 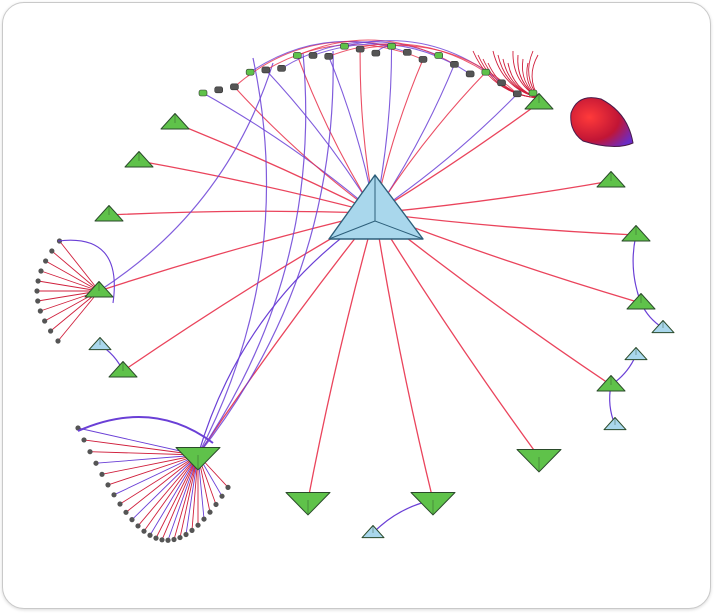 I want to click on bowl-cluster, so click(x=602, y=122).